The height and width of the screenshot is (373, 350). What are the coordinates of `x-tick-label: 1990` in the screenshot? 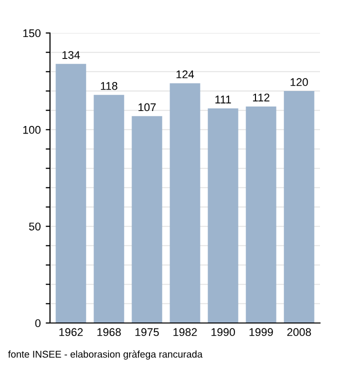 It's located at (223, 332).